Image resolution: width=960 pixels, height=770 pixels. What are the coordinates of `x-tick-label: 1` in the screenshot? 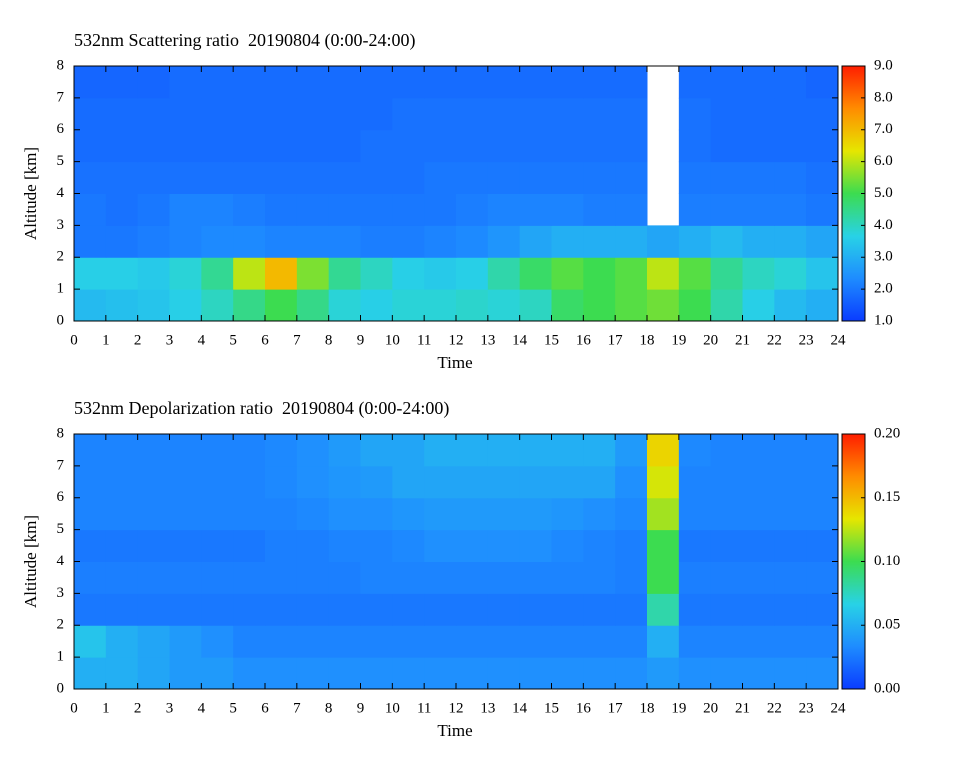 It's located at (106, 708).